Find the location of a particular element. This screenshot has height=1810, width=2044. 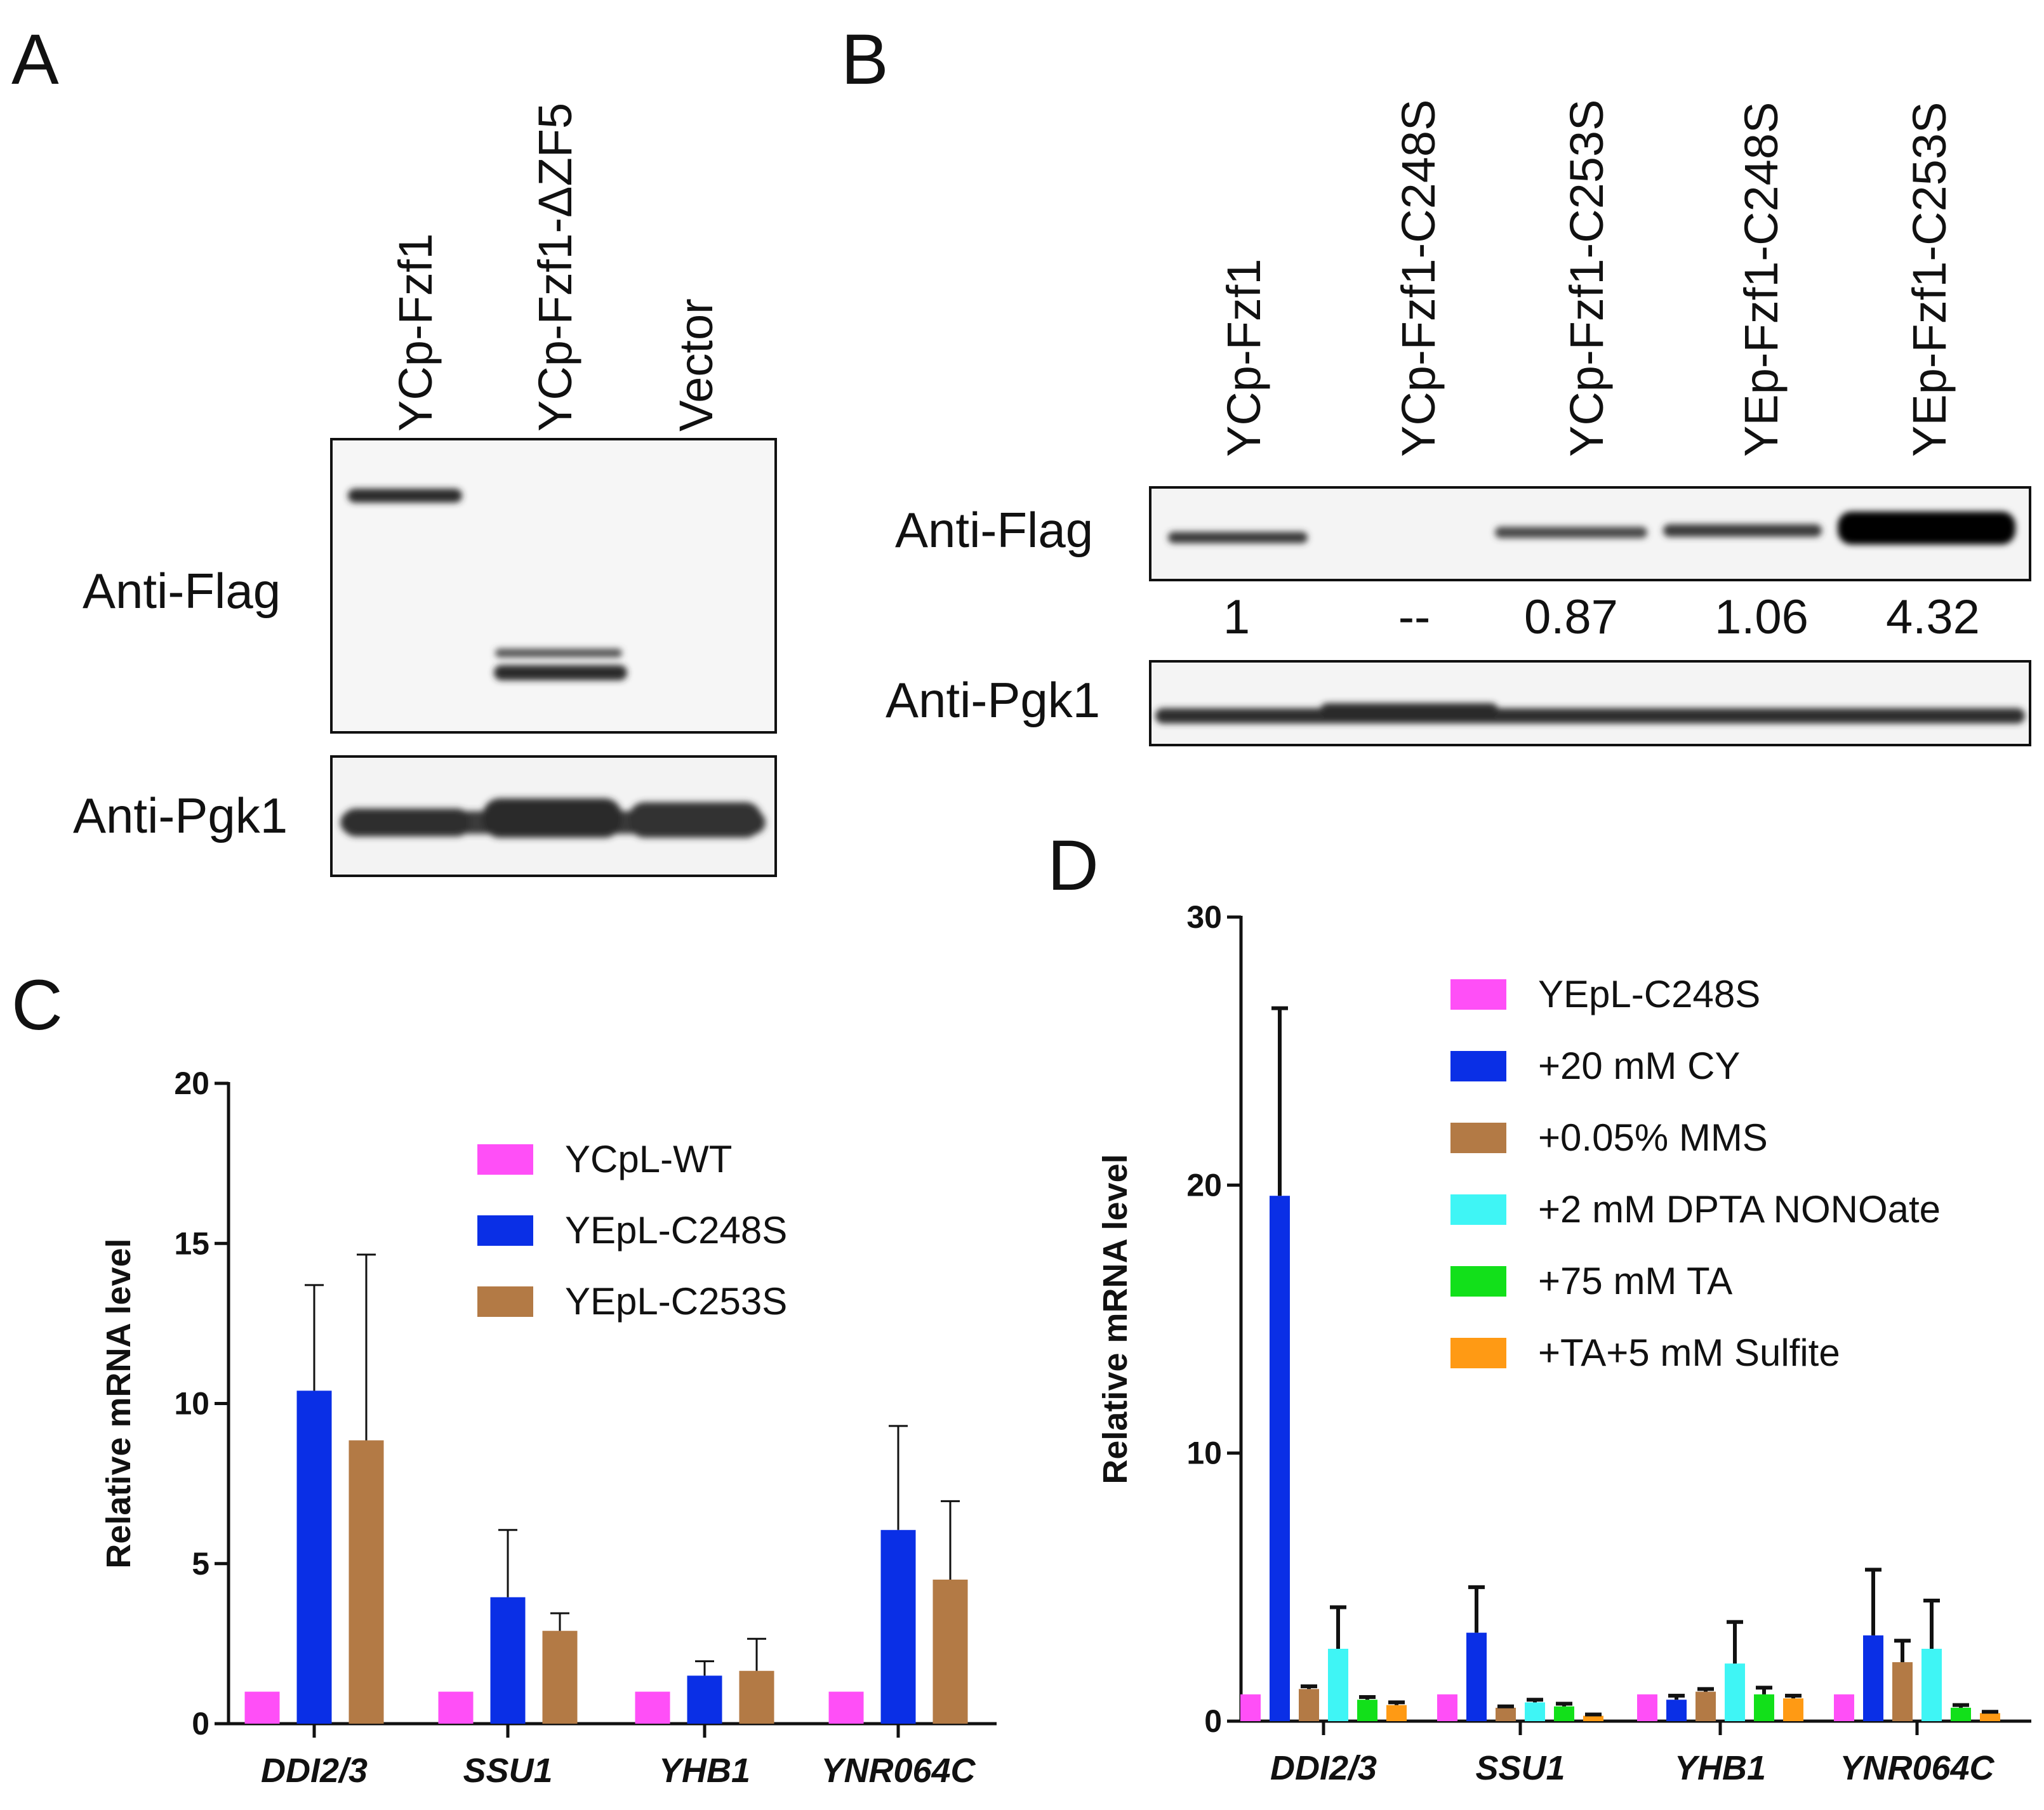

panel-b-flag-antibody: Anti-Flag is located at coordinates (994, 530).